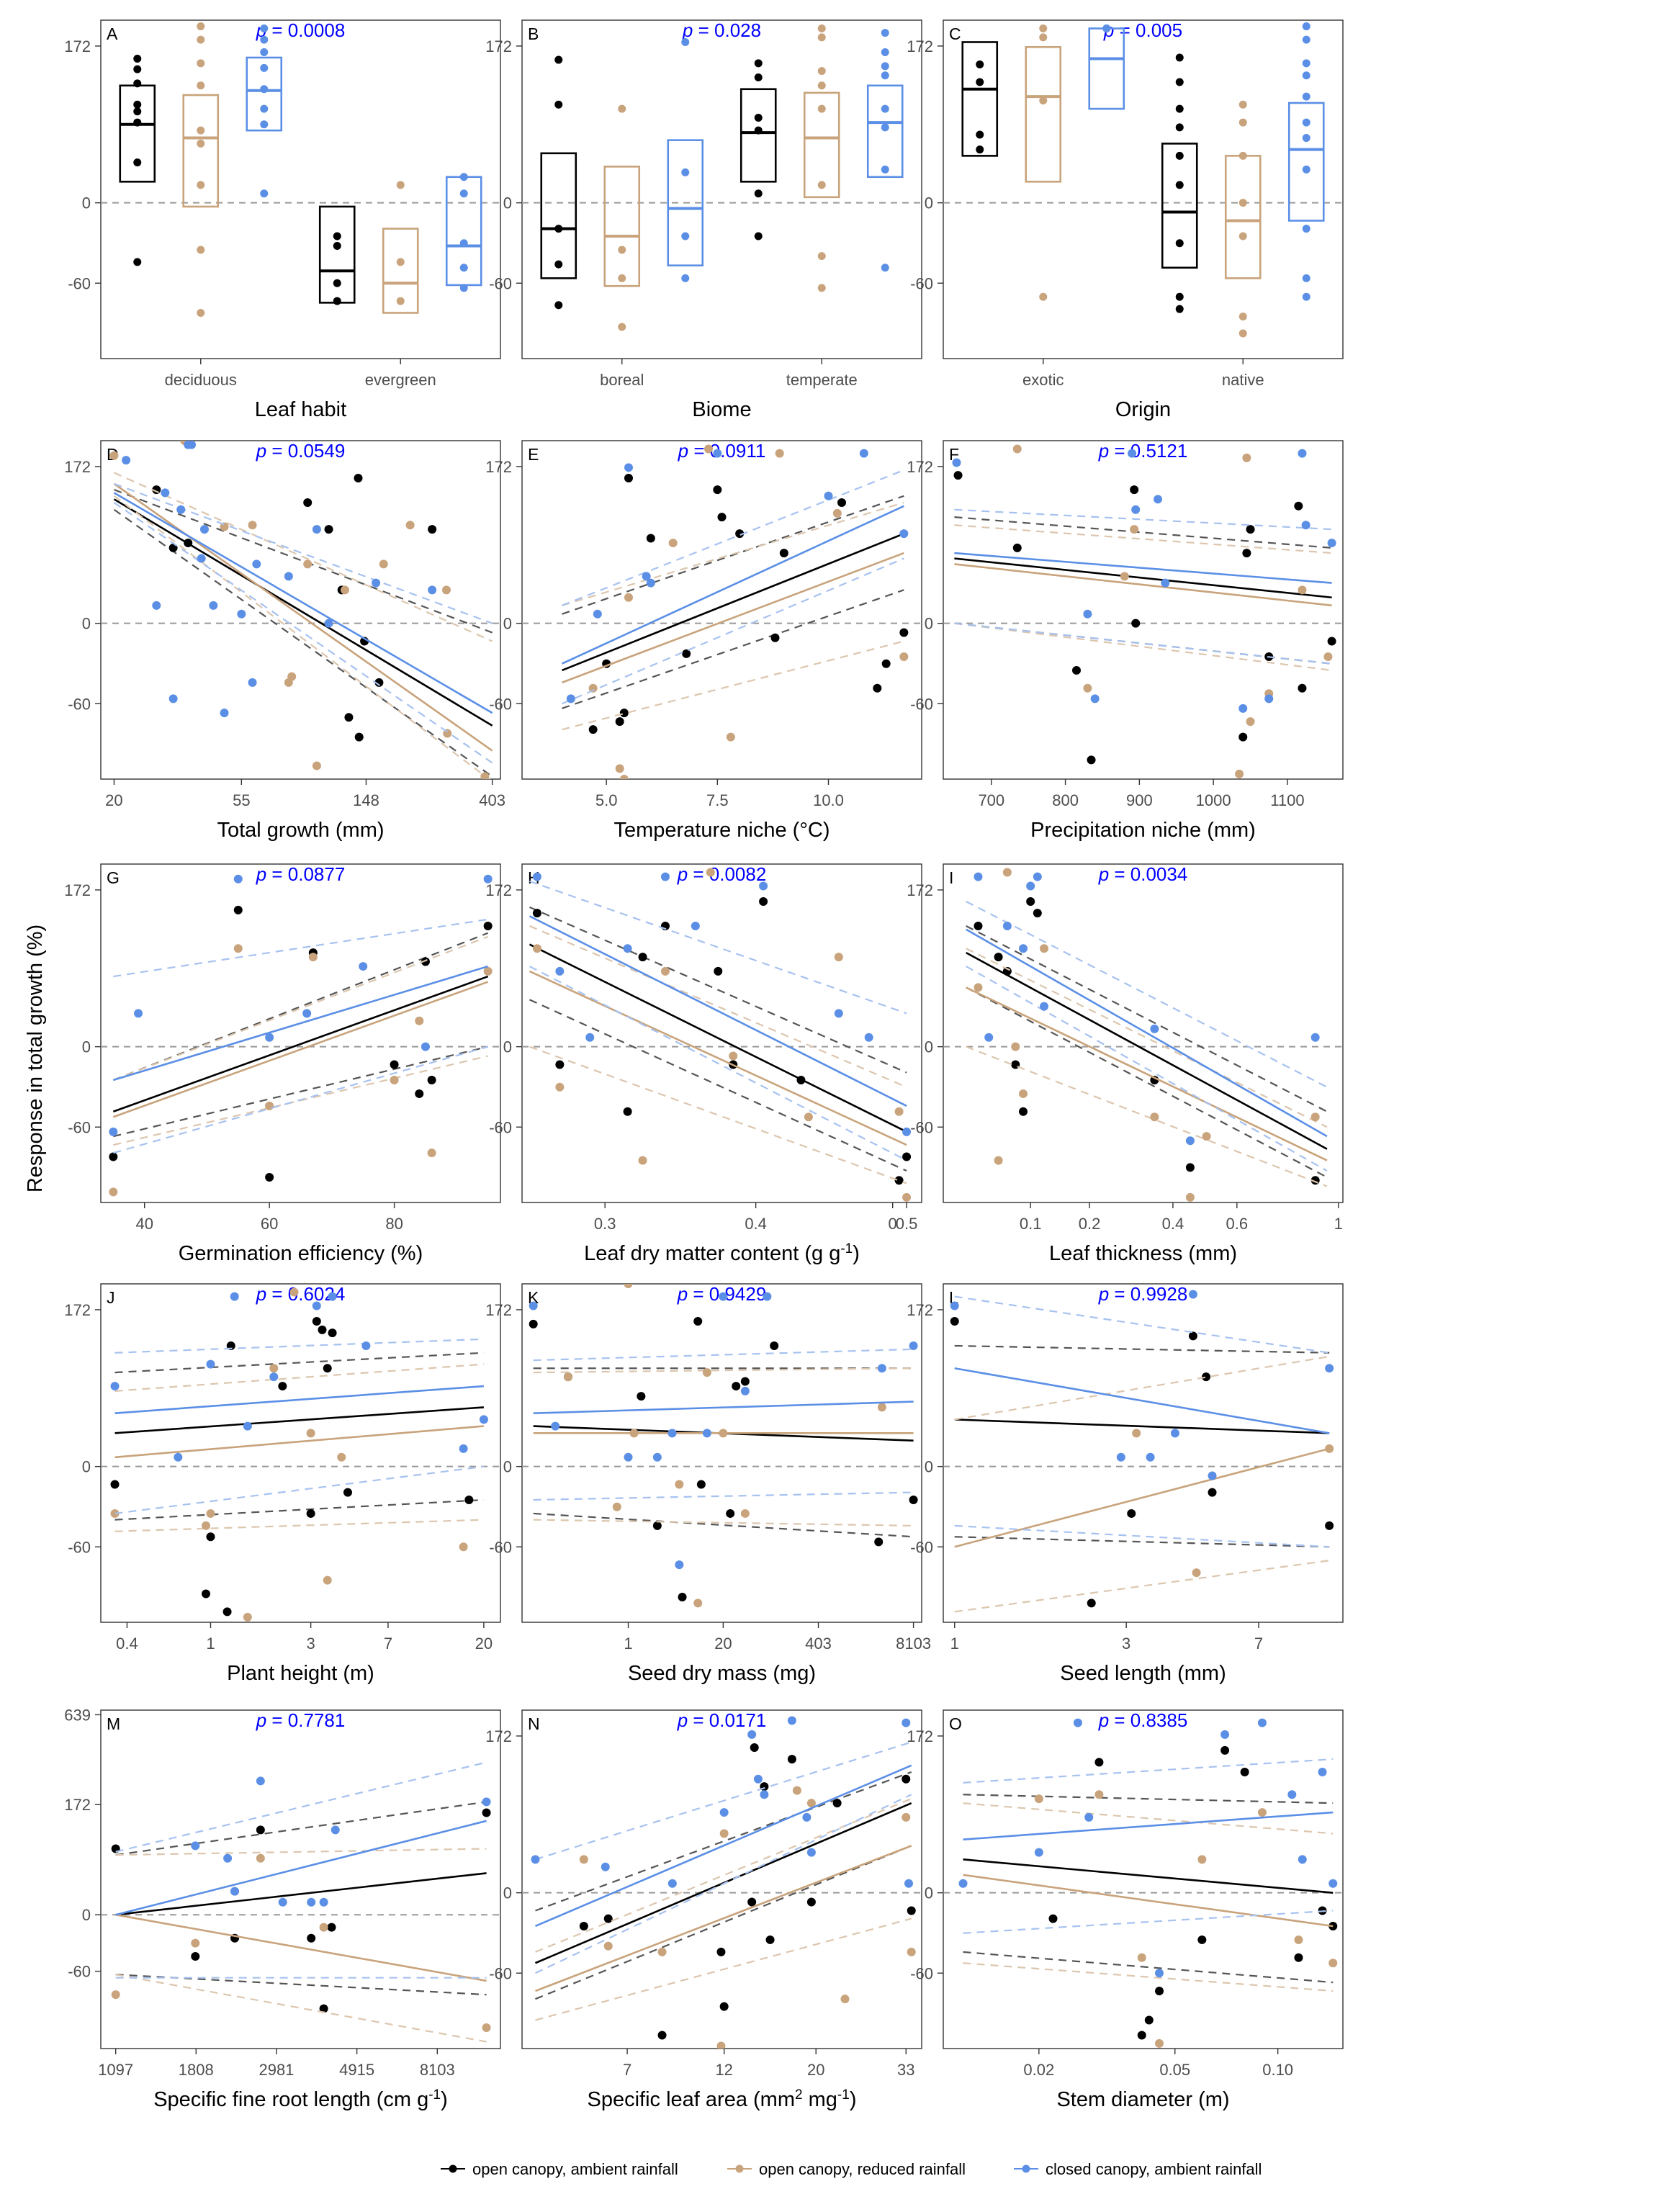 Image resolution: width=1659 pixels, height=2212 pixels. I want to click on x-axis-label: Stem diameter (m), so click(1143, 2099).